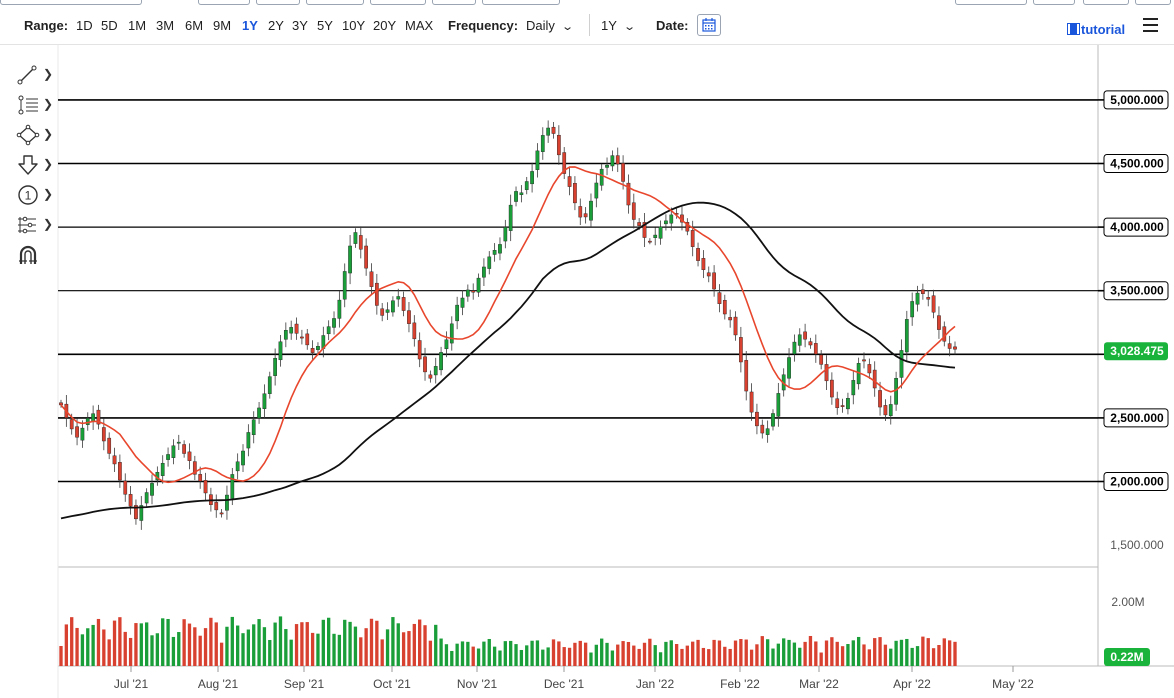  Describe the element at coordinates (709, 25) in the screenshot. I see `date-picker-button` at that location.